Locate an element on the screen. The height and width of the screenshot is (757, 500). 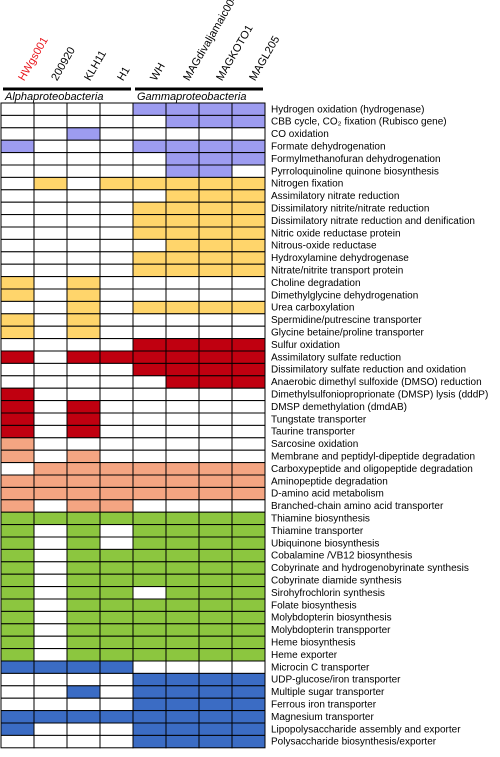
row-label: Urea carboxylation is located at coordinates (312, 308).